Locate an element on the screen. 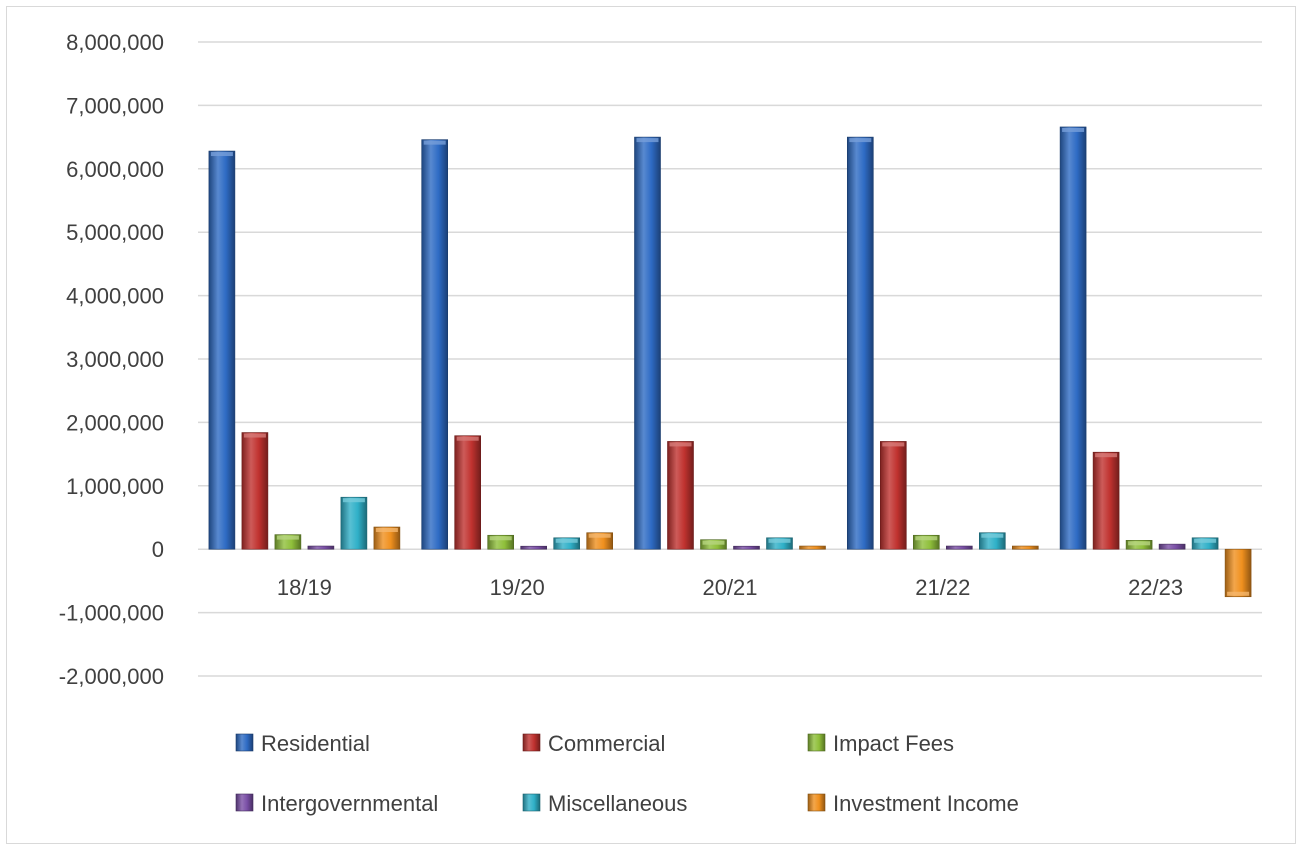 The image size is (1302, 849). y-tick-label: 6,000,000 is located at coordinates (115, 169).